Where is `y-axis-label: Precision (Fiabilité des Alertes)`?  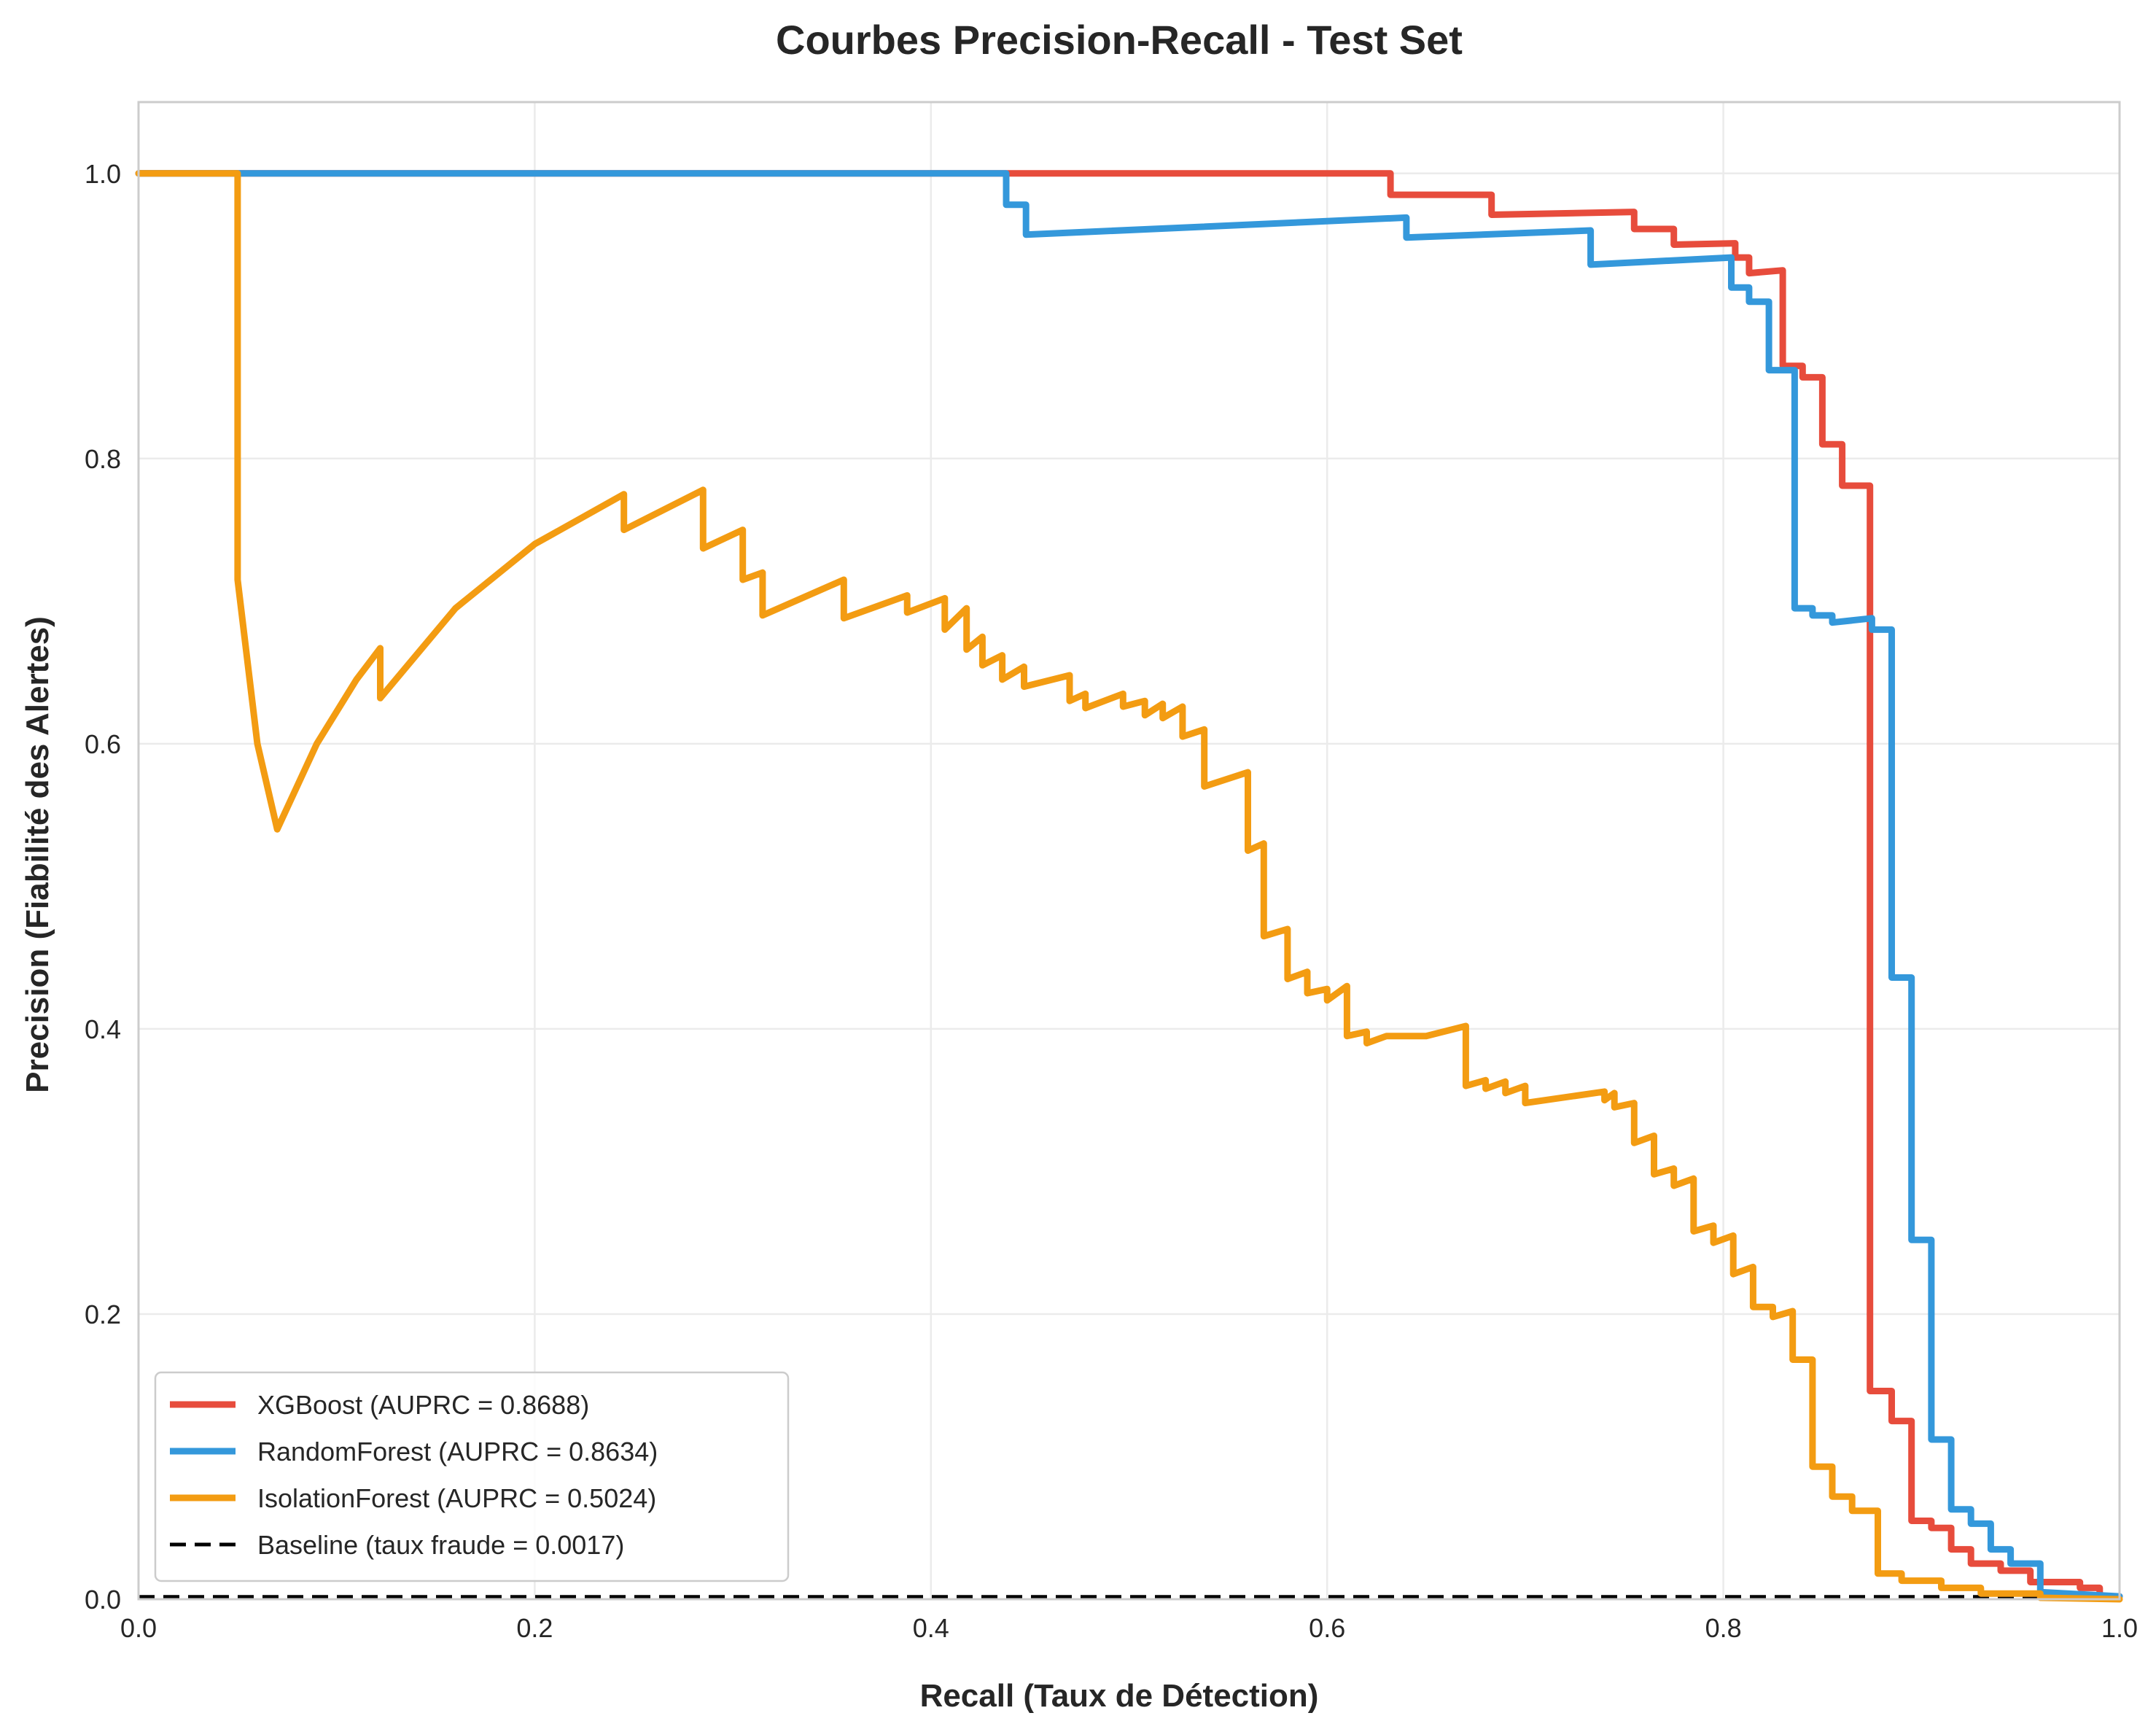
y-axis-label: Precision (Fiabilité des Alertes) is located at coordinates (37, 854).